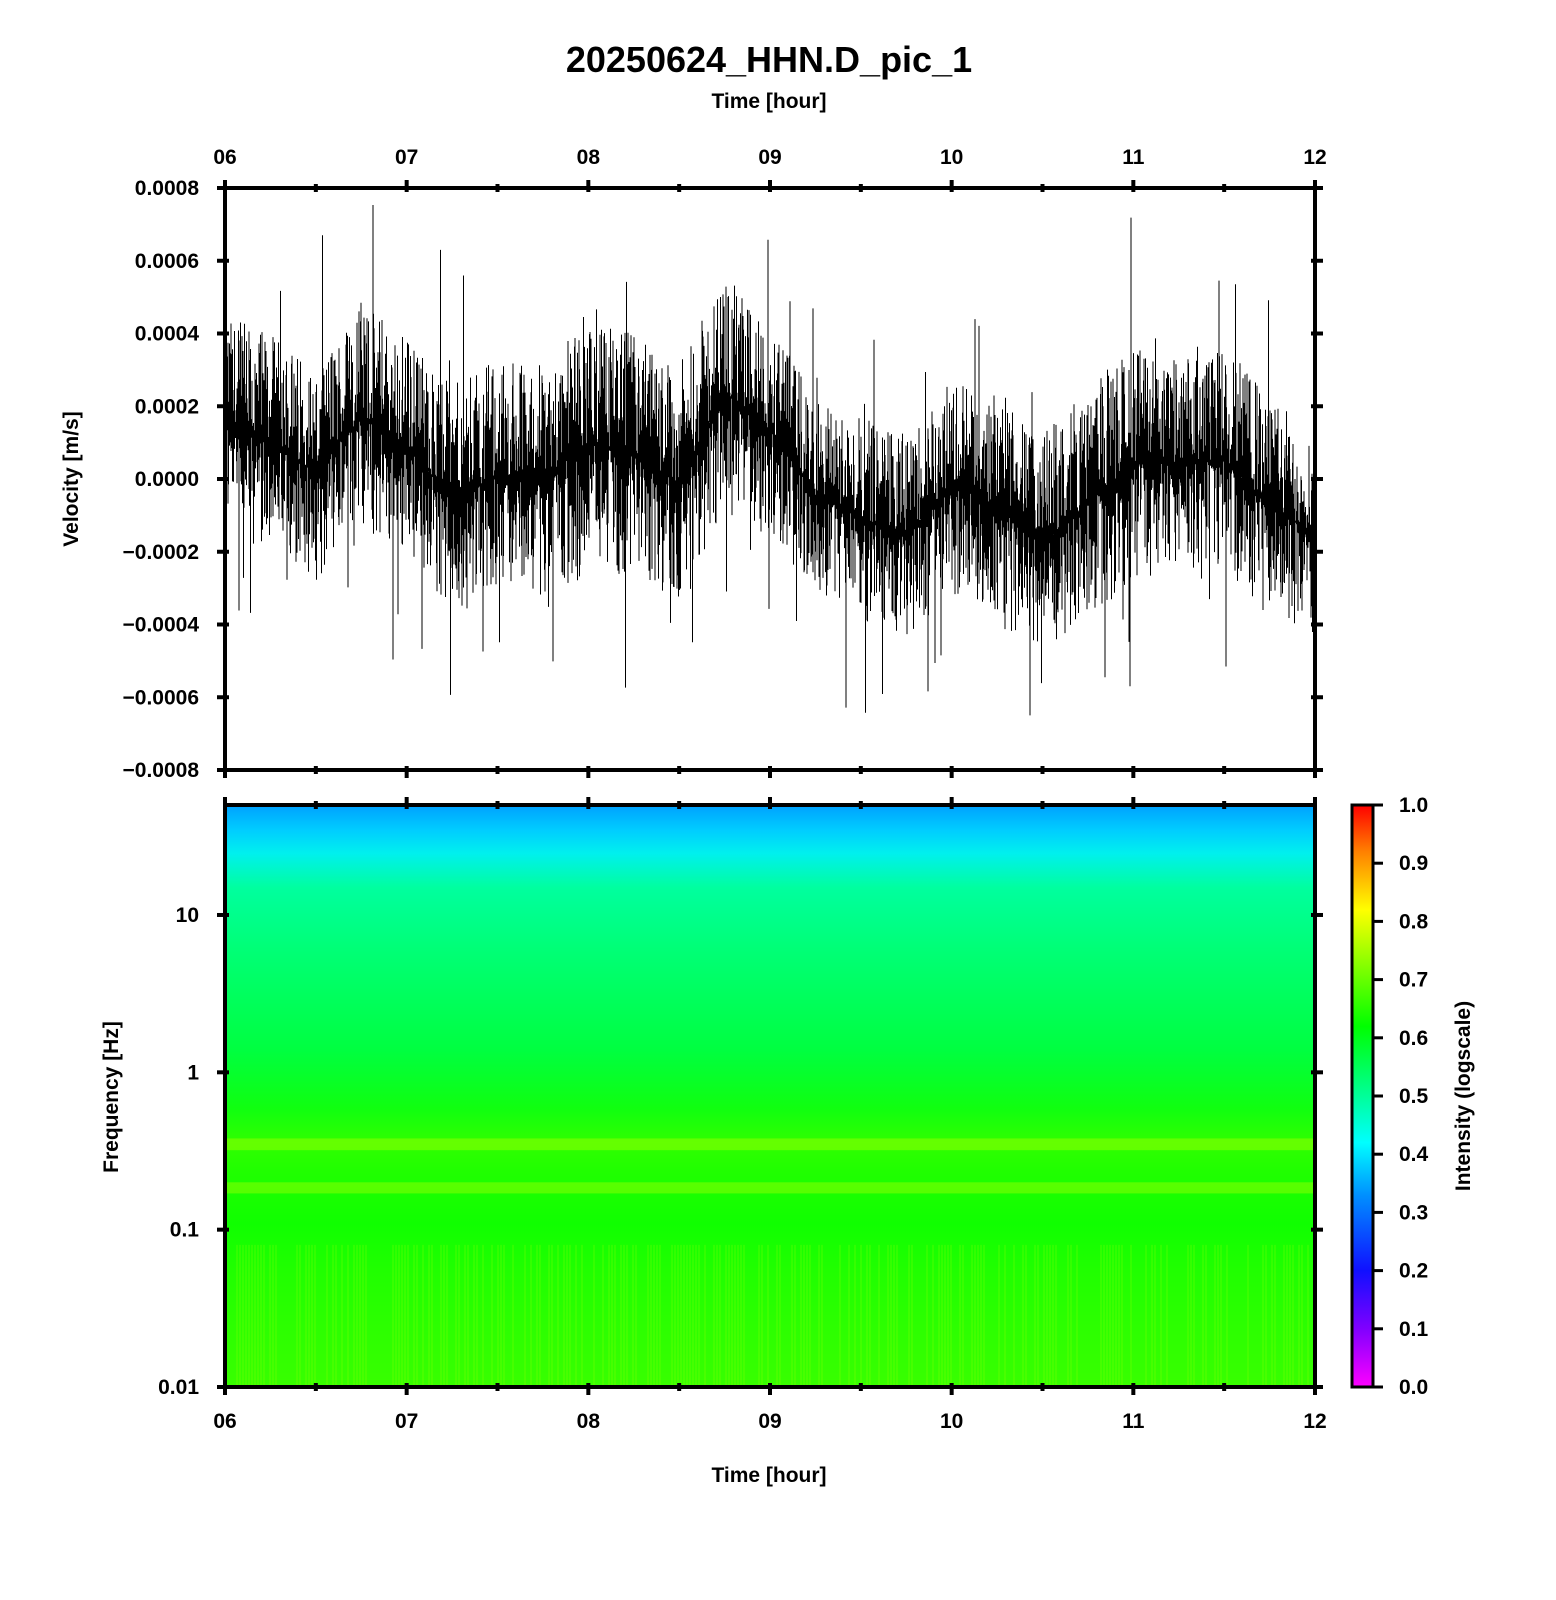 The height and width of the screenshot is (1600, 1556). I want to click on y-tick-label: 0.0000, so click(167, 479).